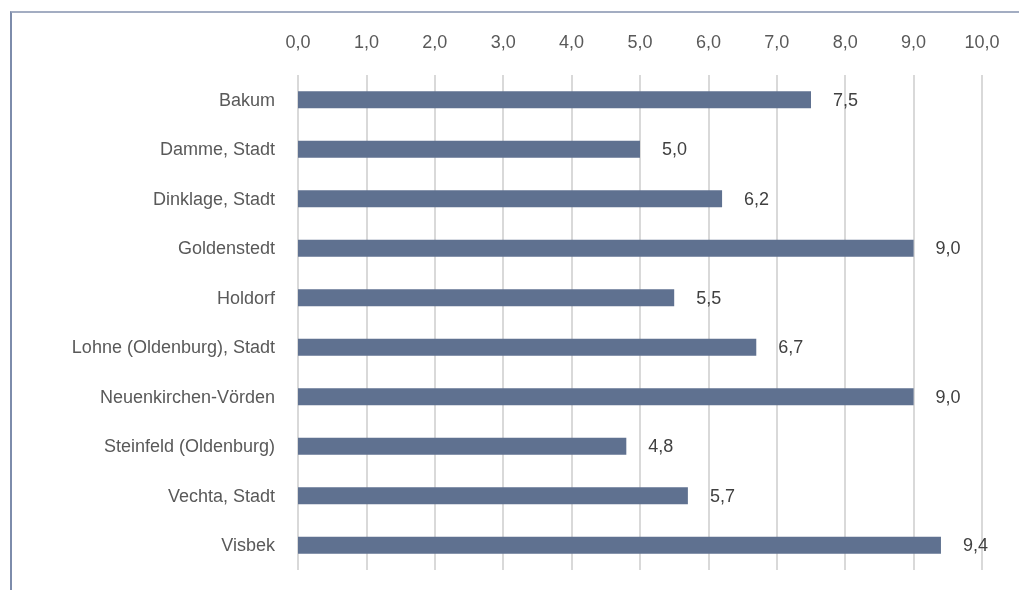 Image resolution: width=1019 pixels, height=590 pixels. I want to click on data-label: 5,0, so click(675, 149).